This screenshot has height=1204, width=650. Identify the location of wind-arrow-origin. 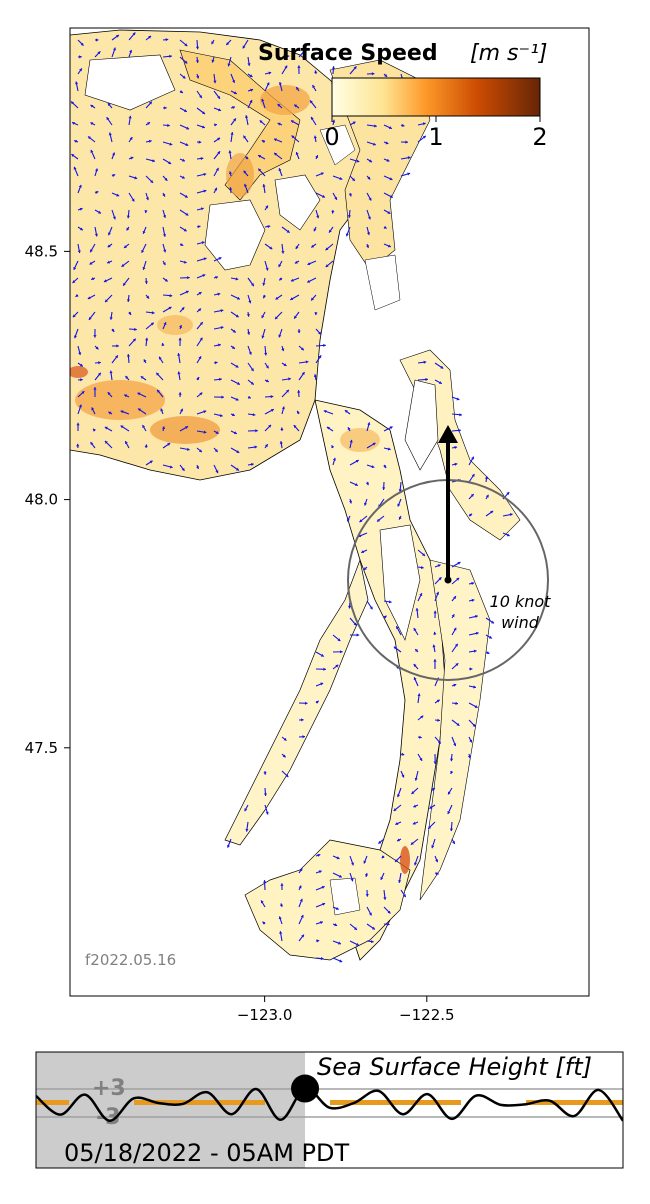
(448, 580).